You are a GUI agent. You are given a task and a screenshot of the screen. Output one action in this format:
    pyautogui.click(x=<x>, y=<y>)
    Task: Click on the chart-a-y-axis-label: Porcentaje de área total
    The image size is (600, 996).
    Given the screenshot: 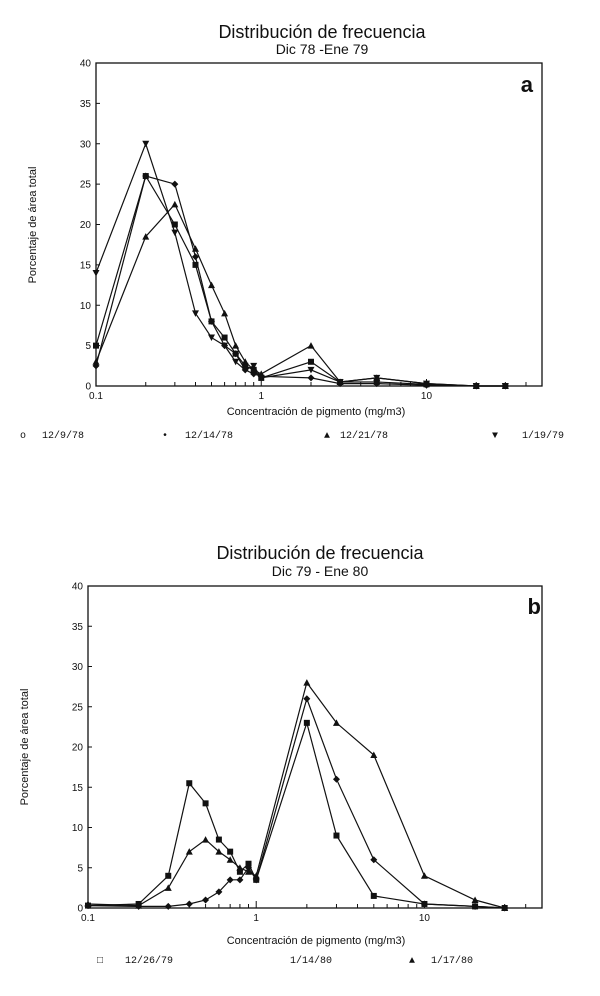 What is the action you would take?
    pyautogui.click(x=33, y=225)
    